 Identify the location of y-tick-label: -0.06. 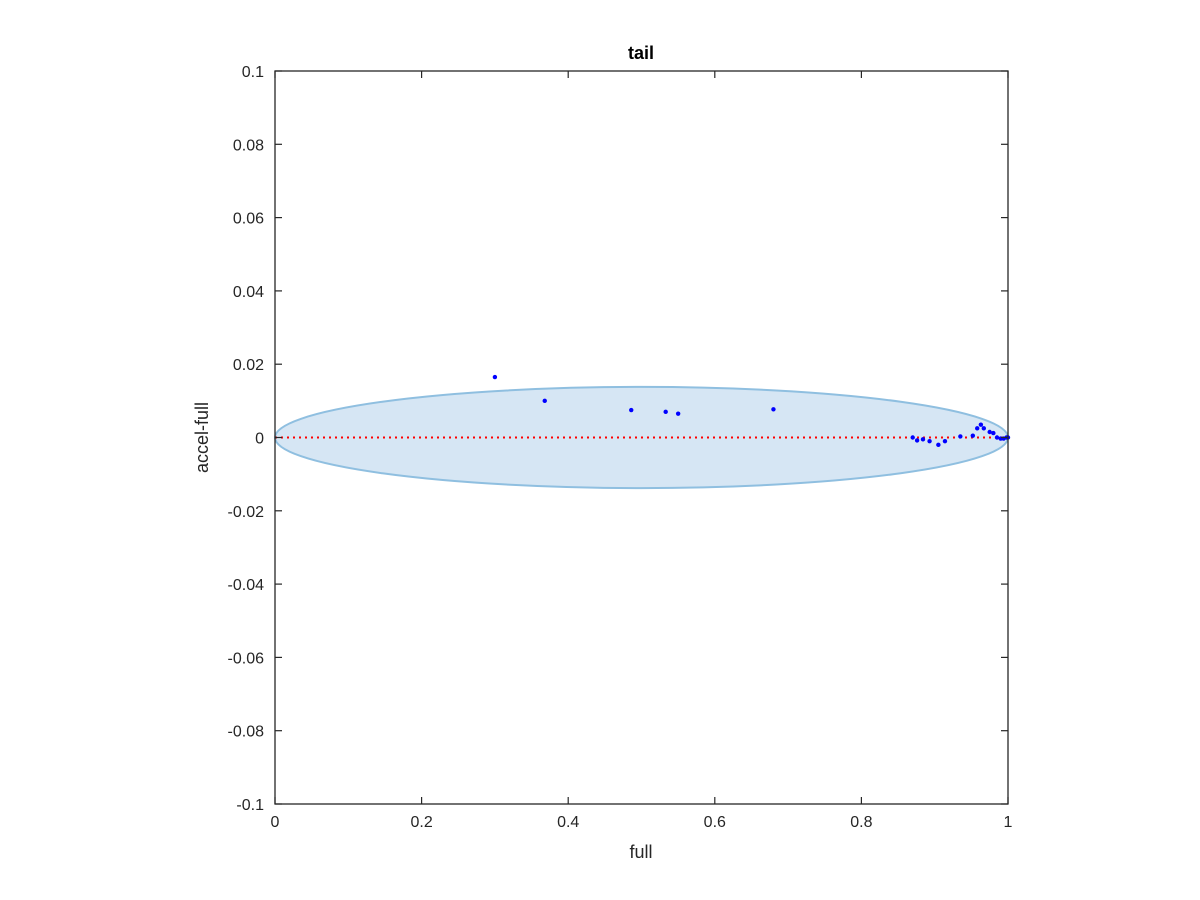
(246, 658).